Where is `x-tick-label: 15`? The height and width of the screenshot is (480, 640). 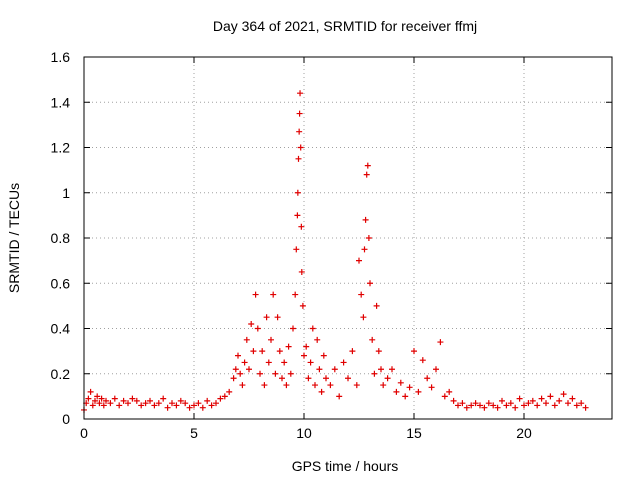 x-tick-label: 15 is located at coordinates (414, 433).